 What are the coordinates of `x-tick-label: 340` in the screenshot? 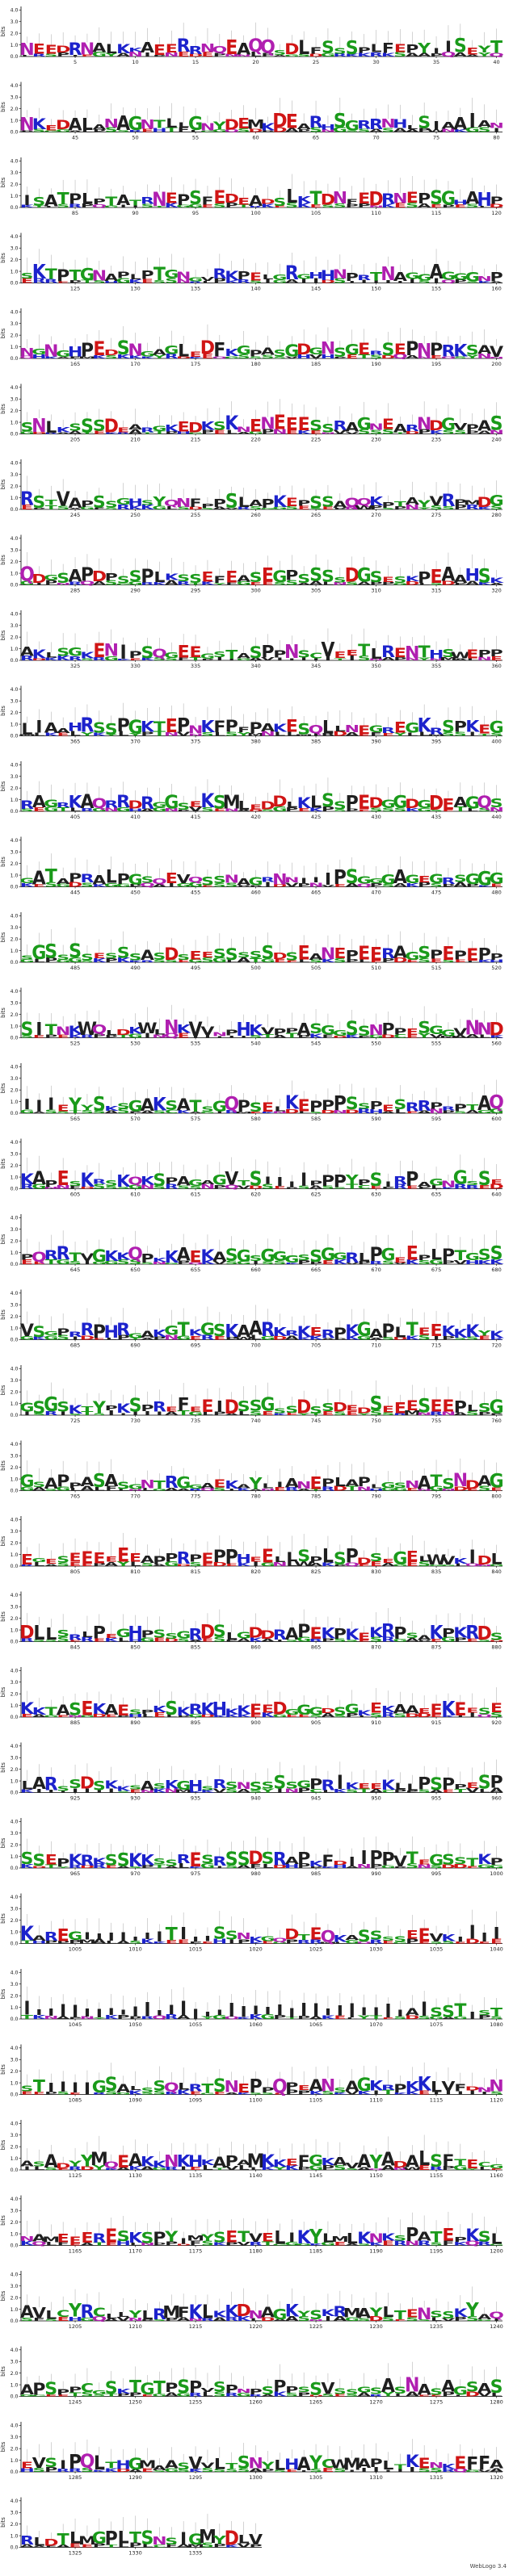 It's located at (255, 666).